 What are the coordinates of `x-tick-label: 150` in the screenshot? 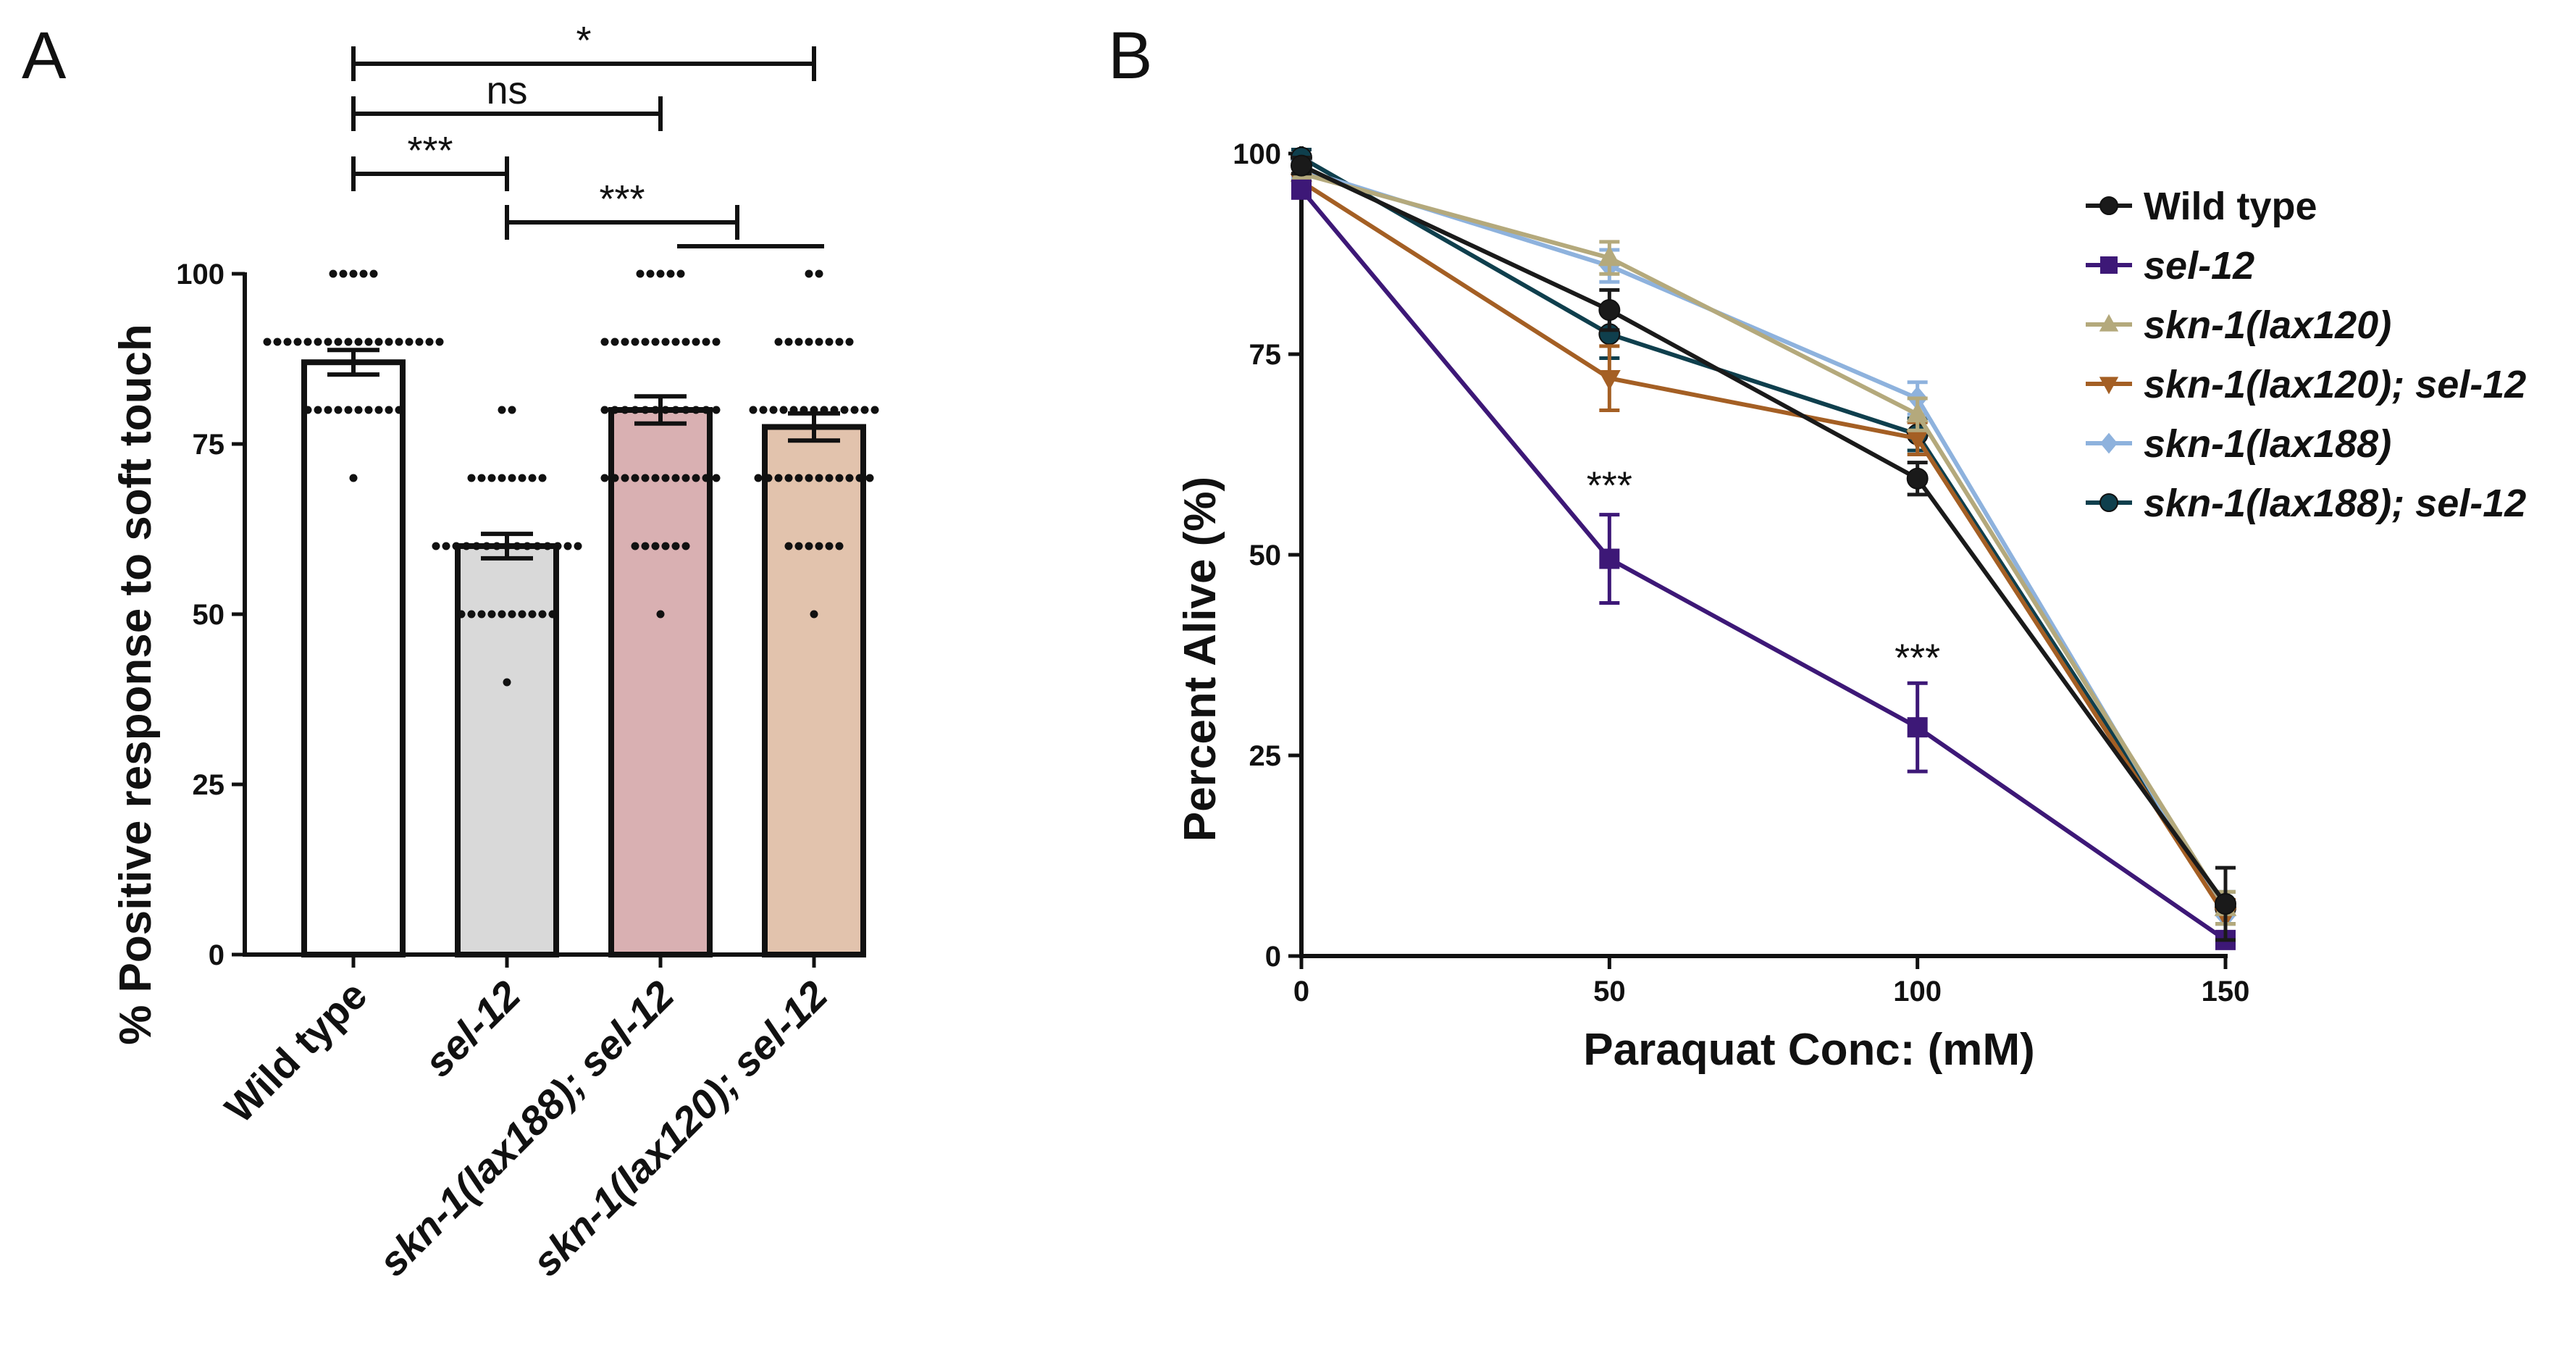 It's located at (2226, 991).